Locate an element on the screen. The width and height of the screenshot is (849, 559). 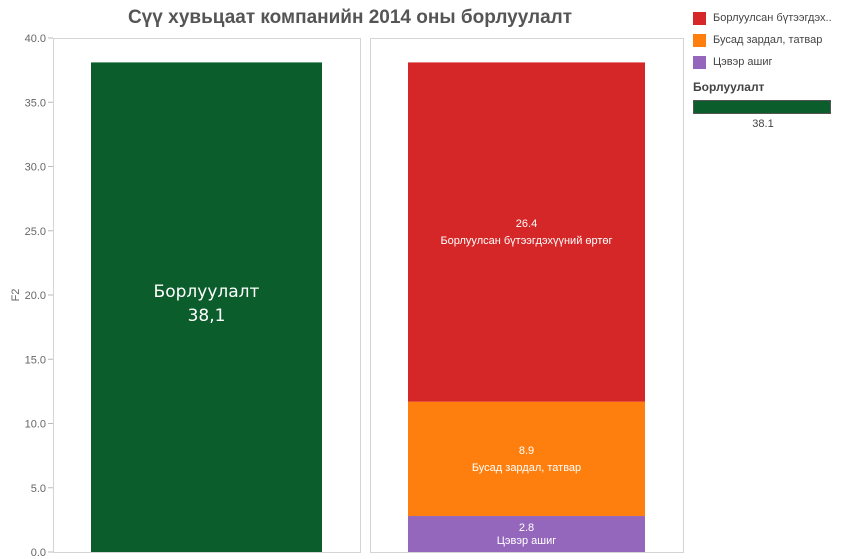
legend-label-other-costs: Бусад зардал, татвар is located at coordinates (768, 40).